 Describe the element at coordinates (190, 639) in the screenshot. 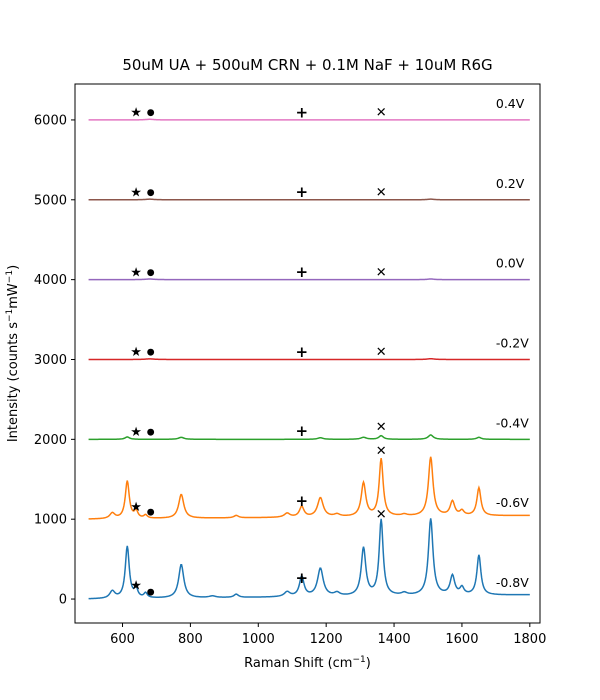

I see `x-tick-label: 800` at that location.